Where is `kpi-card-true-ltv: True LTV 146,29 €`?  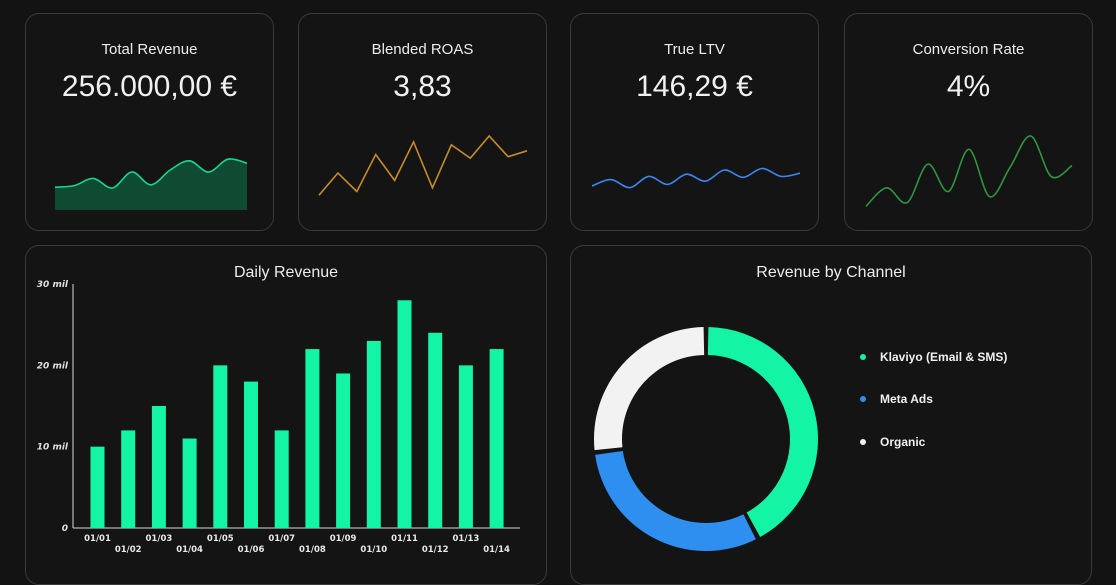
kpi-card-true-ltv: True LTV 146,29 € is located at coordinates (694, 122).